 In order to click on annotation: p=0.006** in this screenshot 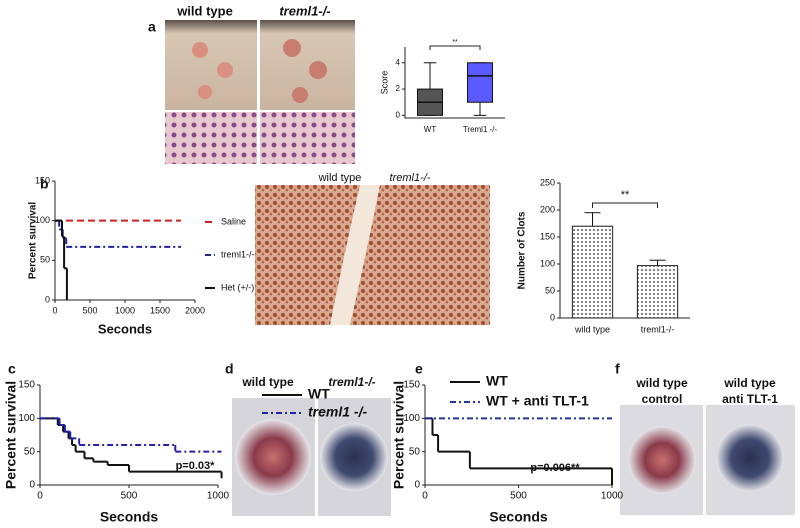, I will do `click(555, 468)`.